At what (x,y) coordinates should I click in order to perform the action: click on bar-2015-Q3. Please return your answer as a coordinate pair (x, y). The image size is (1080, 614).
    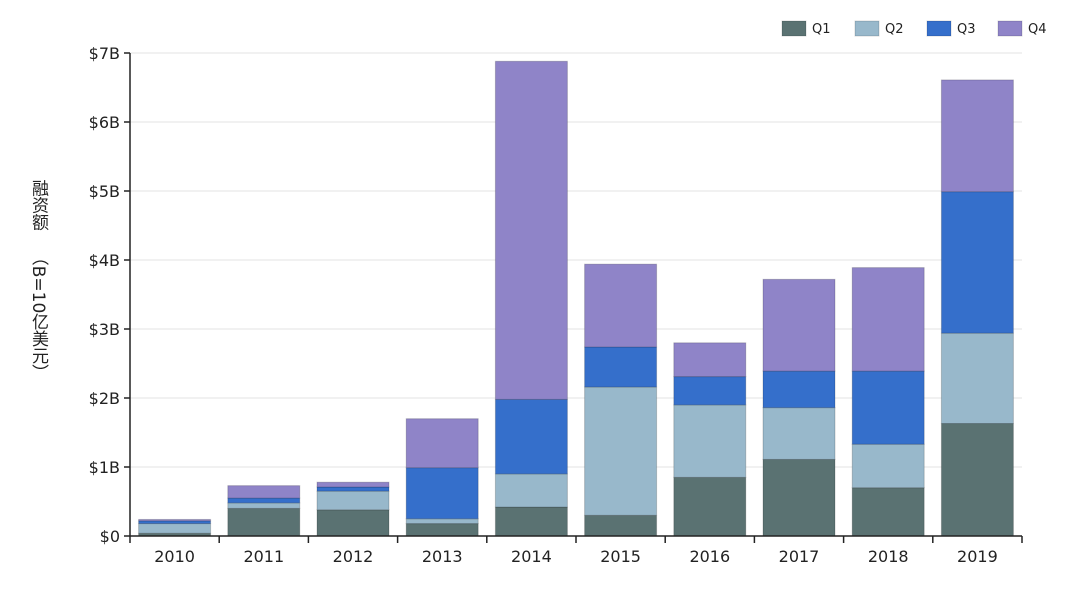
    Looking at the image, I should click on (621, 367).